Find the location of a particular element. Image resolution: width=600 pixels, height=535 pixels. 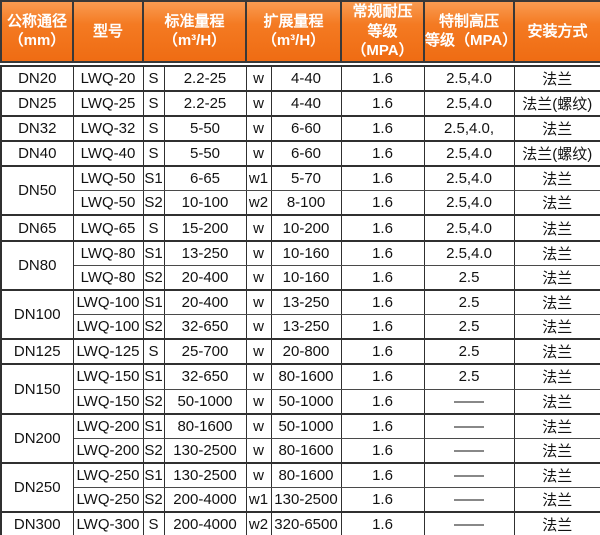

header-nominal-diameter: 公称通径 （mm） is located at coordinates (37, 31).